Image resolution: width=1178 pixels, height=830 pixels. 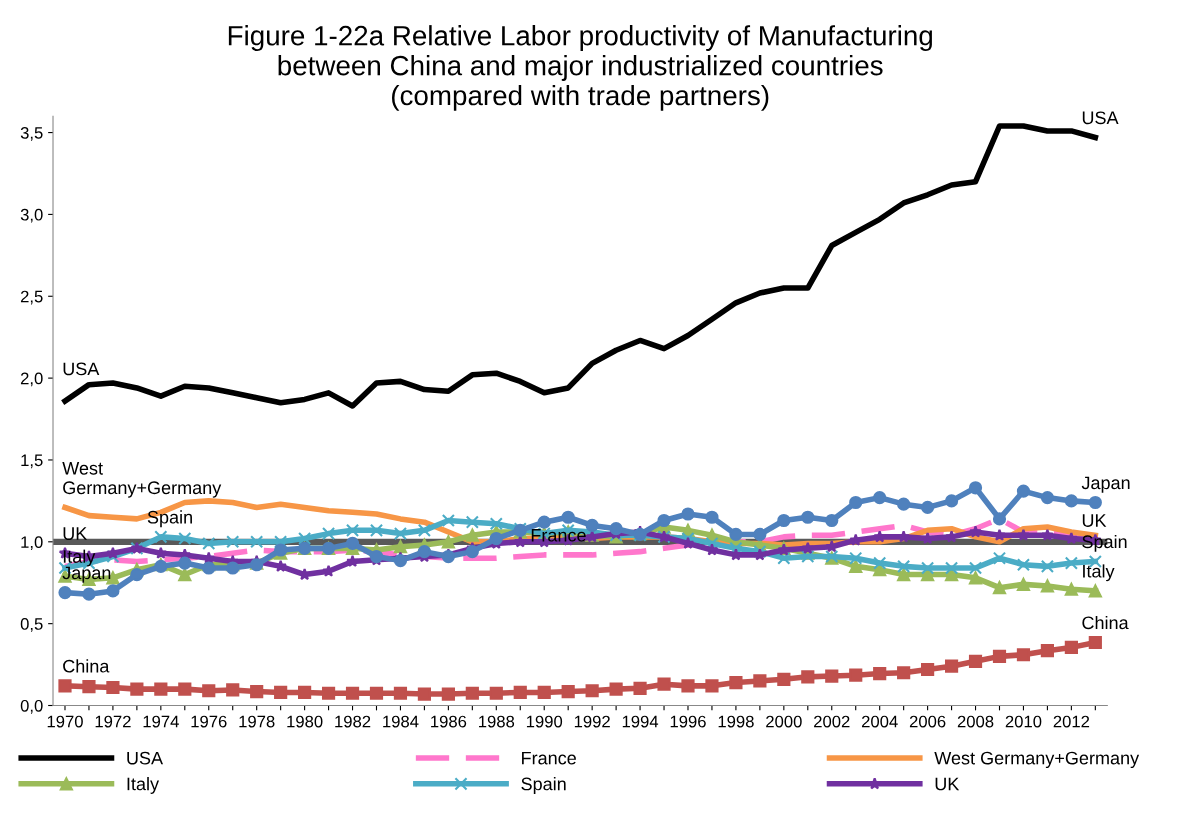 What do you see at coordinates (544, 721) in the screenshot?
I see `x-tick-label: 1990` at bounding box center [544, 721].